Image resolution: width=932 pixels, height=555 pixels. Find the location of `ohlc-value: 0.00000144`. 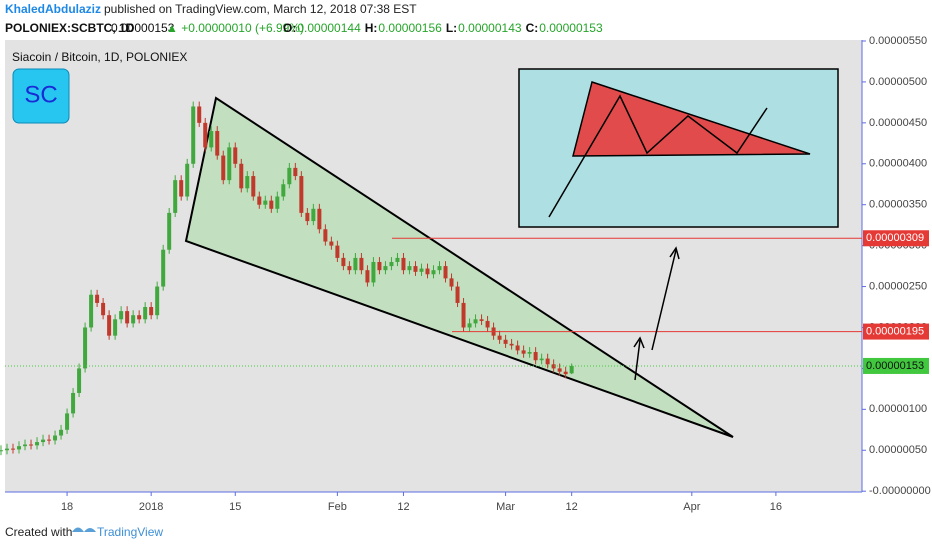

ohlc-value: 0.00000144 is located at coordinates (329, 28).